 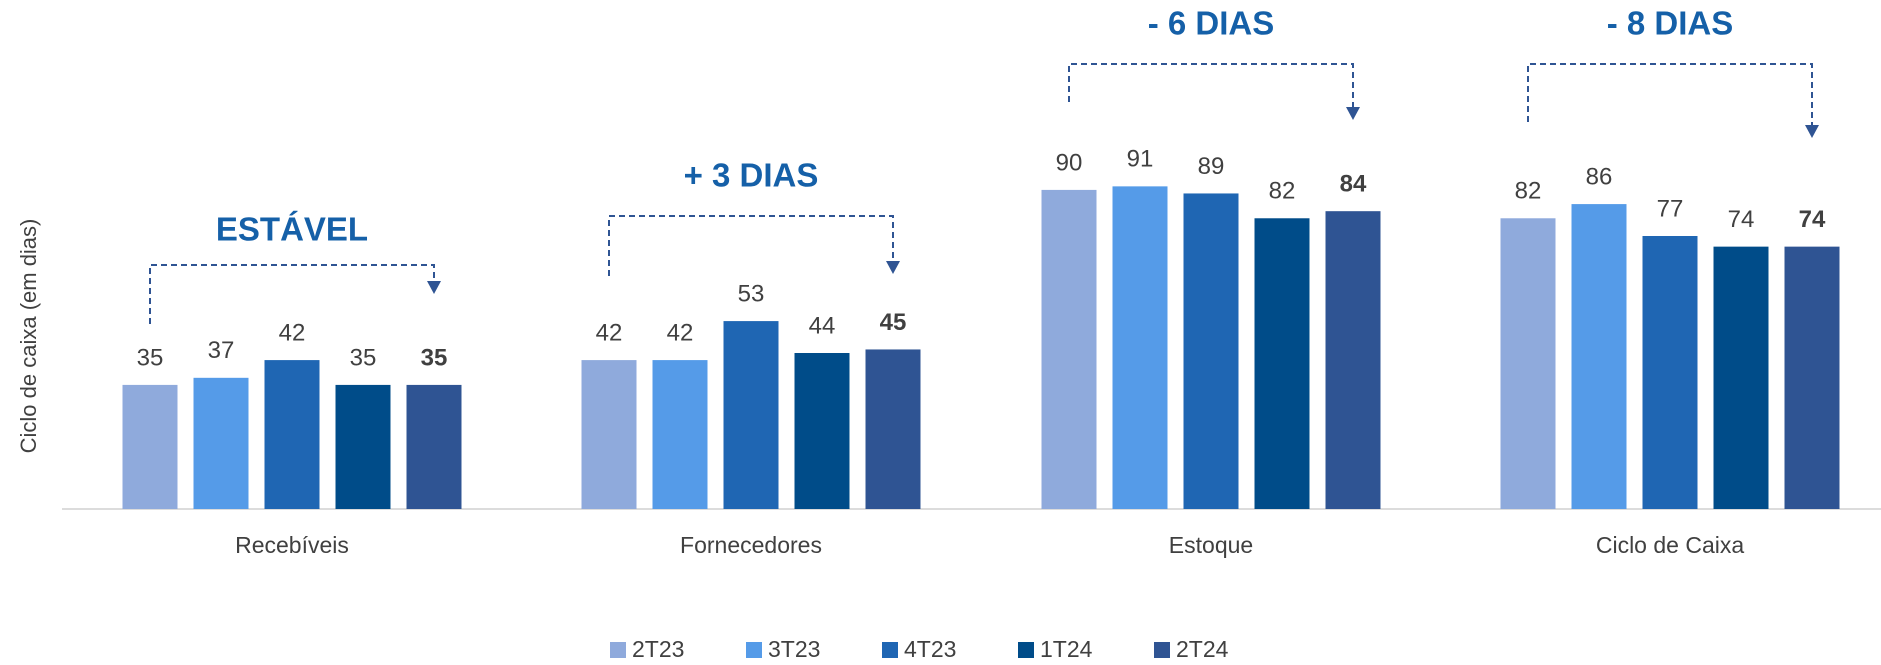 I want to click on data-label: 45, so click(x=893, y=322).